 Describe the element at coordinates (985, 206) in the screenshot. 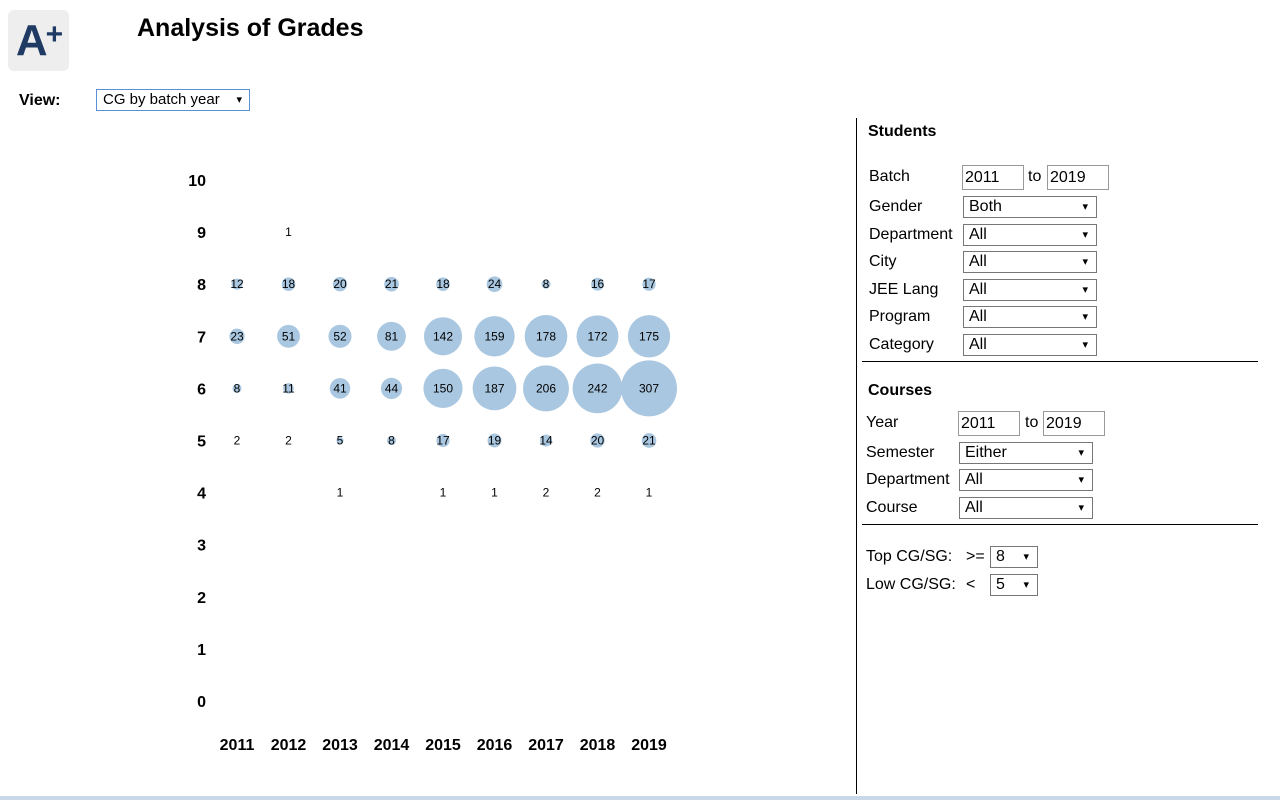

I see `gender-select-value: Both` at that location.